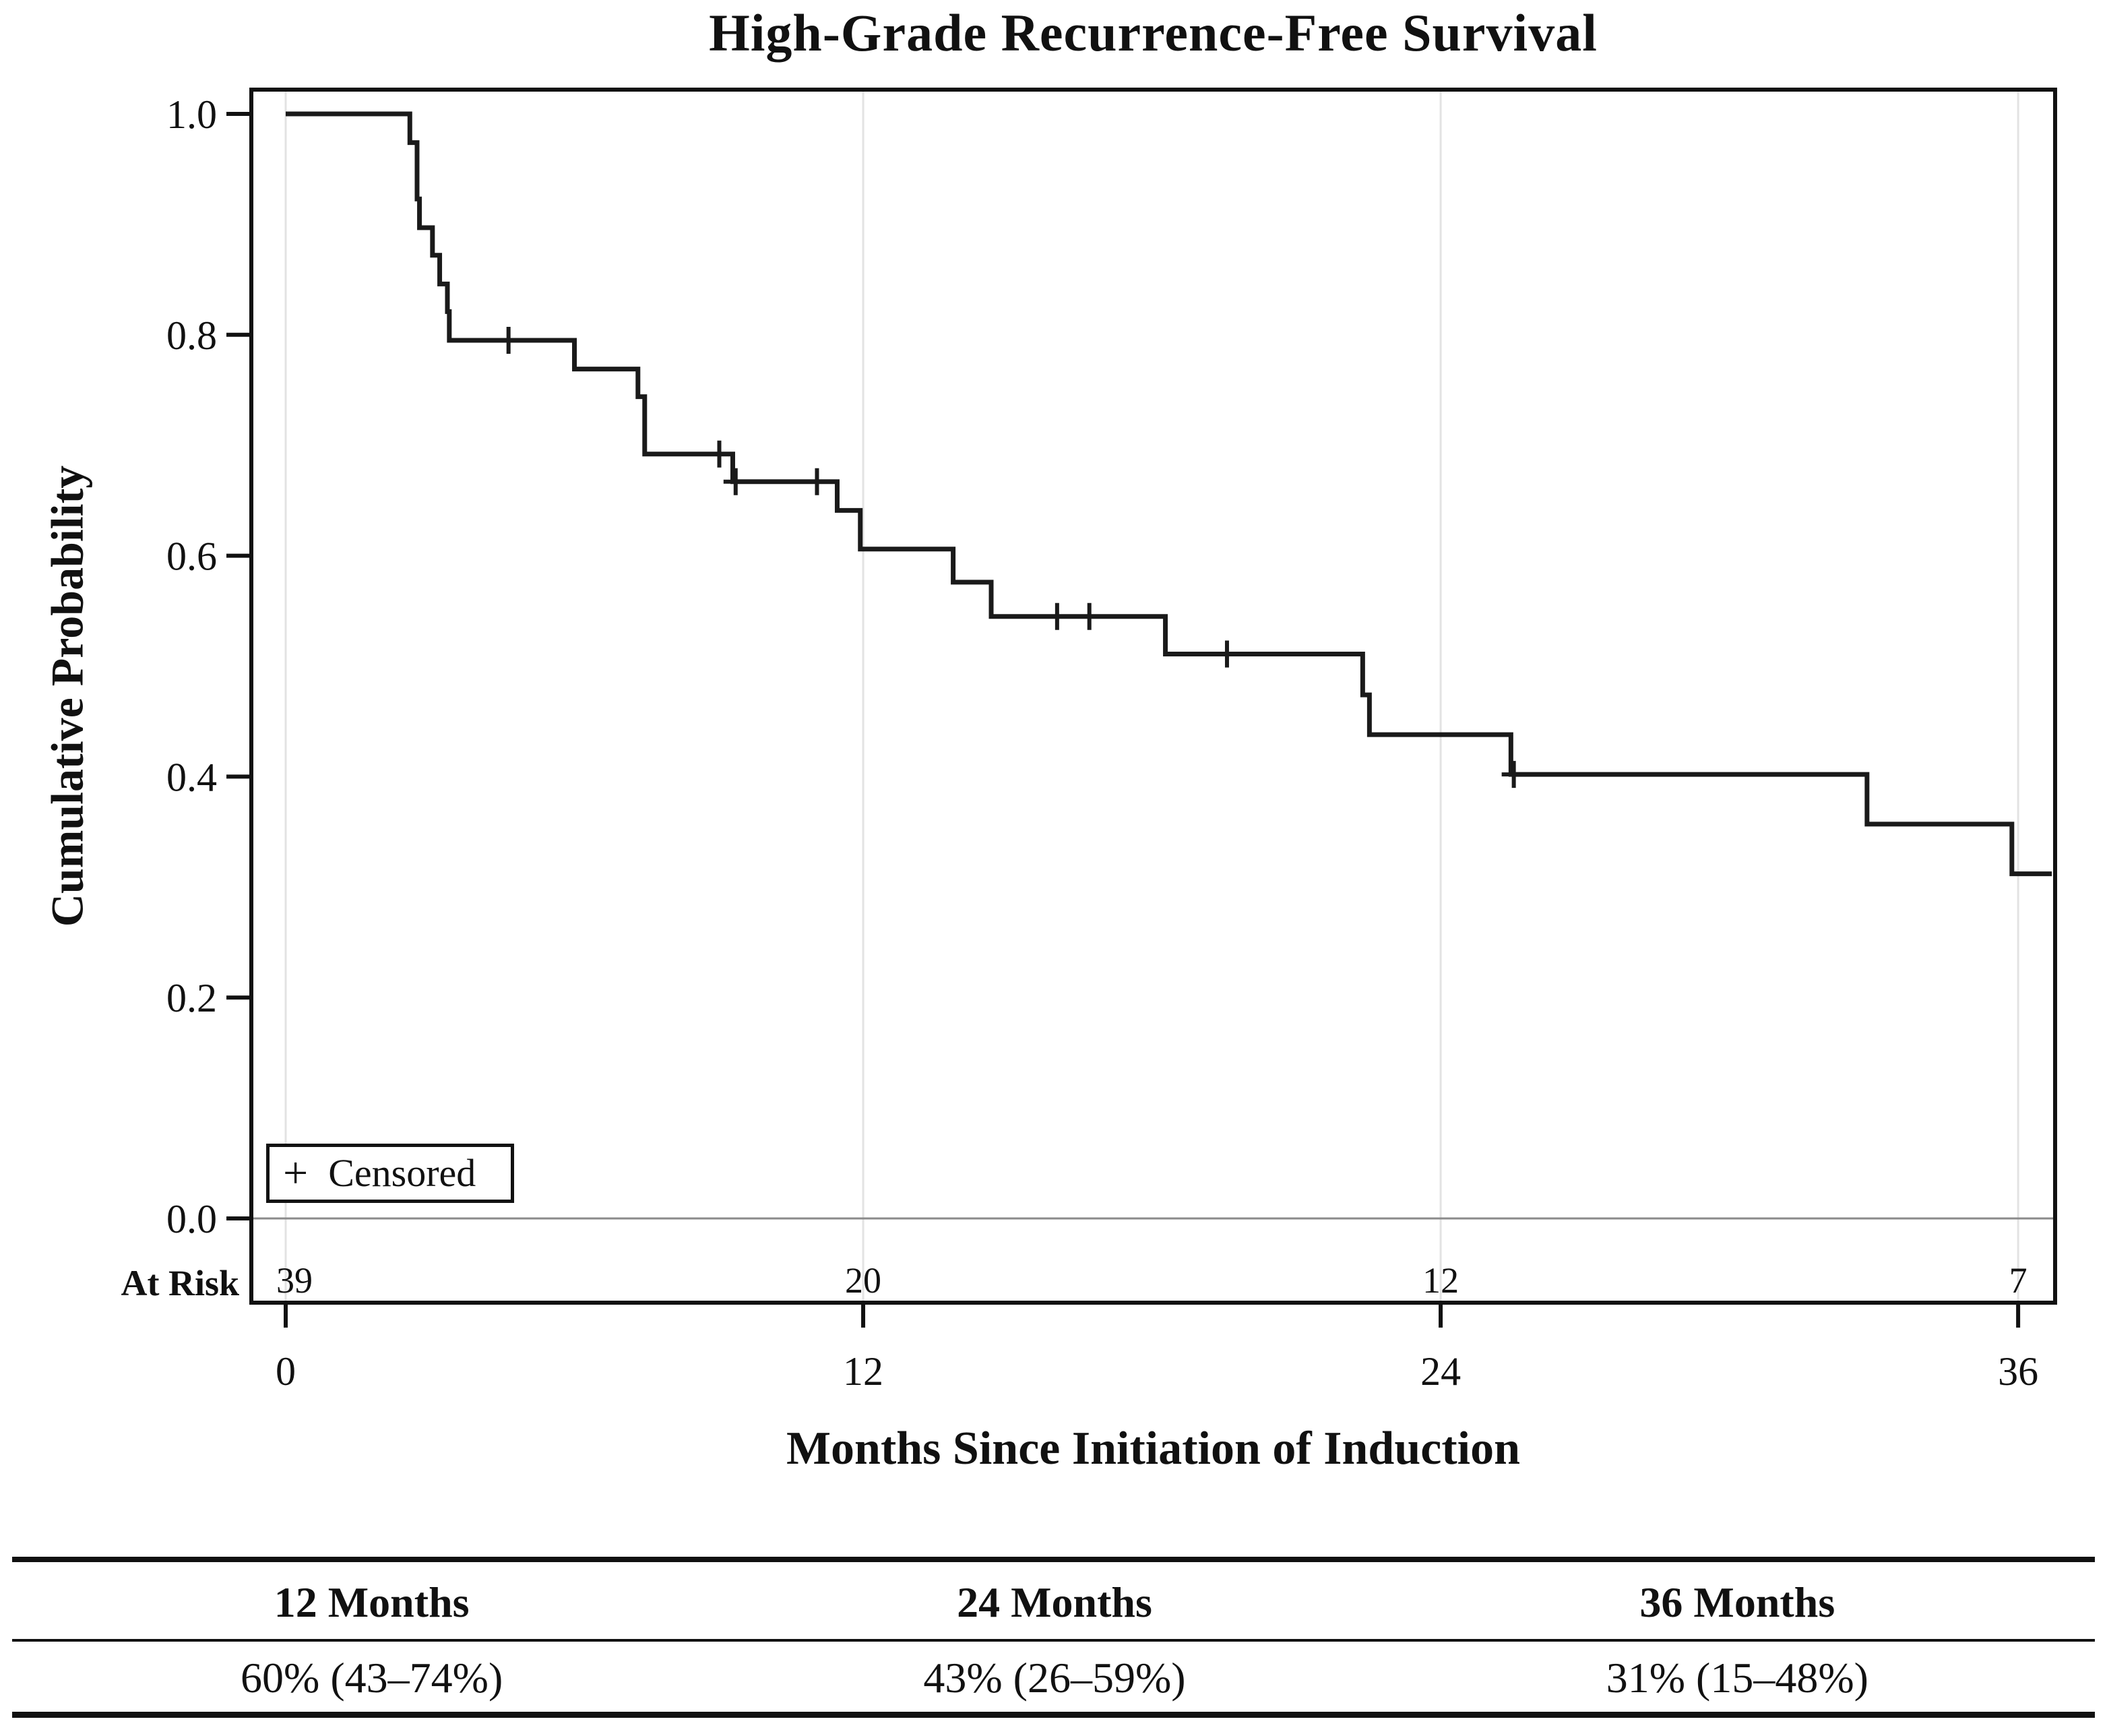  What do you see at coordinates (67, 696) in the screenshot?
I see `y-axis-label: Cumulative Probability` at bounding box center [67, 696].